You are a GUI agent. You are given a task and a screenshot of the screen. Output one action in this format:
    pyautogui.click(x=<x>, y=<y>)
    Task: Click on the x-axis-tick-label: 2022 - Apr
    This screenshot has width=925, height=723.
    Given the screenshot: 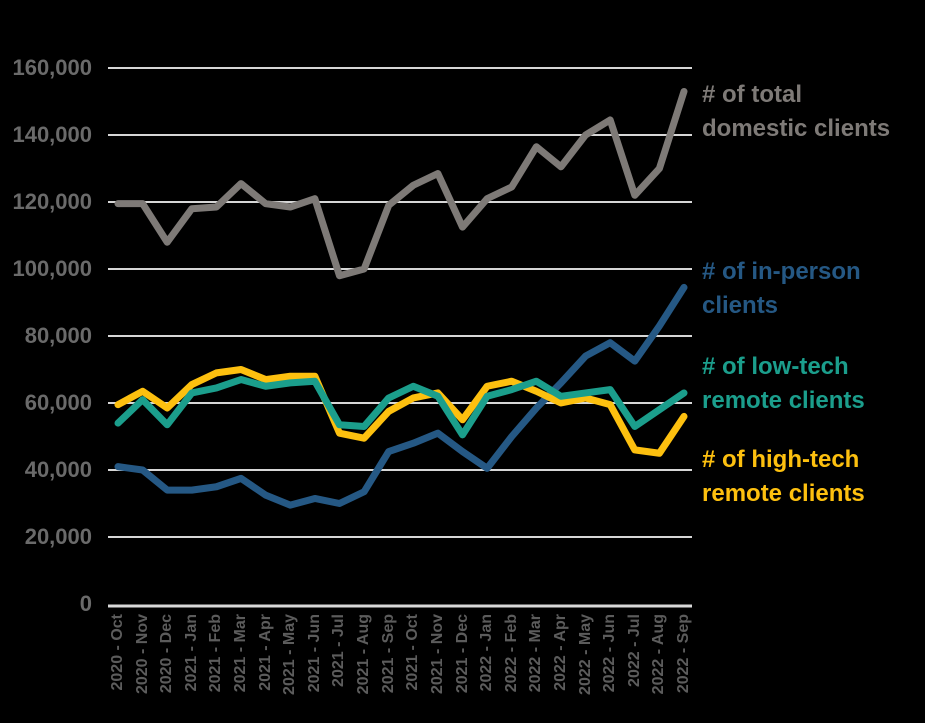 What is the action you would take?
    pyautogui.click(x=561, y=666)
    